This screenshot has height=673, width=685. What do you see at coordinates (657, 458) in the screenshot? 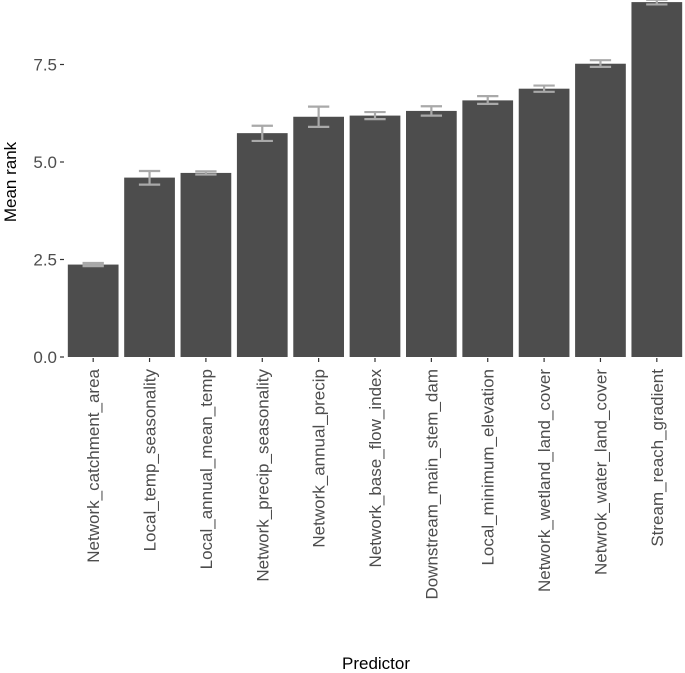
I see `x-tick-label: Stream_reach_gradient` at bounding box center [657, 458].